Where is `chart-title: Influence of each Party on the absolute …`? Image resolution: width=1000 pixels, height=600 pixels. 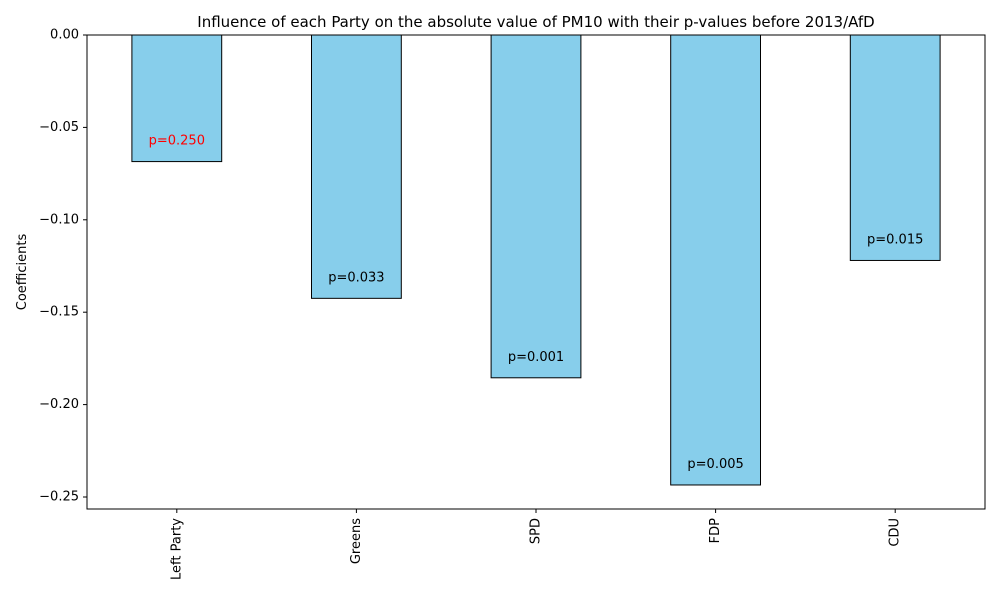
chart-title: Influence of each Party on the absolute … is located at coordinates (535, 22).